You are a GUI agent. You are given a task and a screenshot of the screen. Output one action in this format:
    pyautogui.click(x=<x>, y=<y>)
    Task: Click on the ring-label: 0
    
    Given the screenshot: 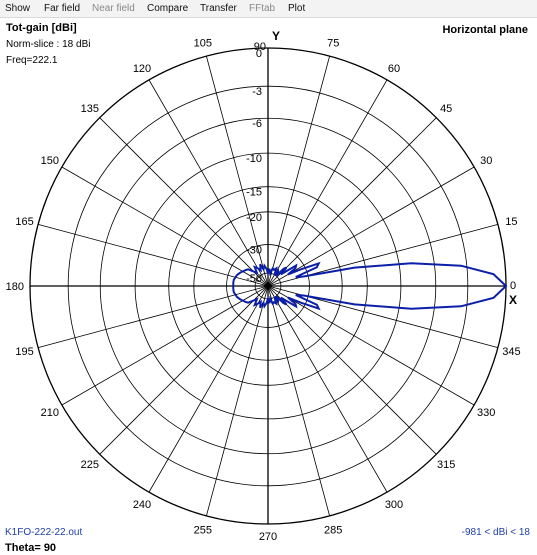 What is the action you would take?
    pyautogui.click(x=259, y=54)
    